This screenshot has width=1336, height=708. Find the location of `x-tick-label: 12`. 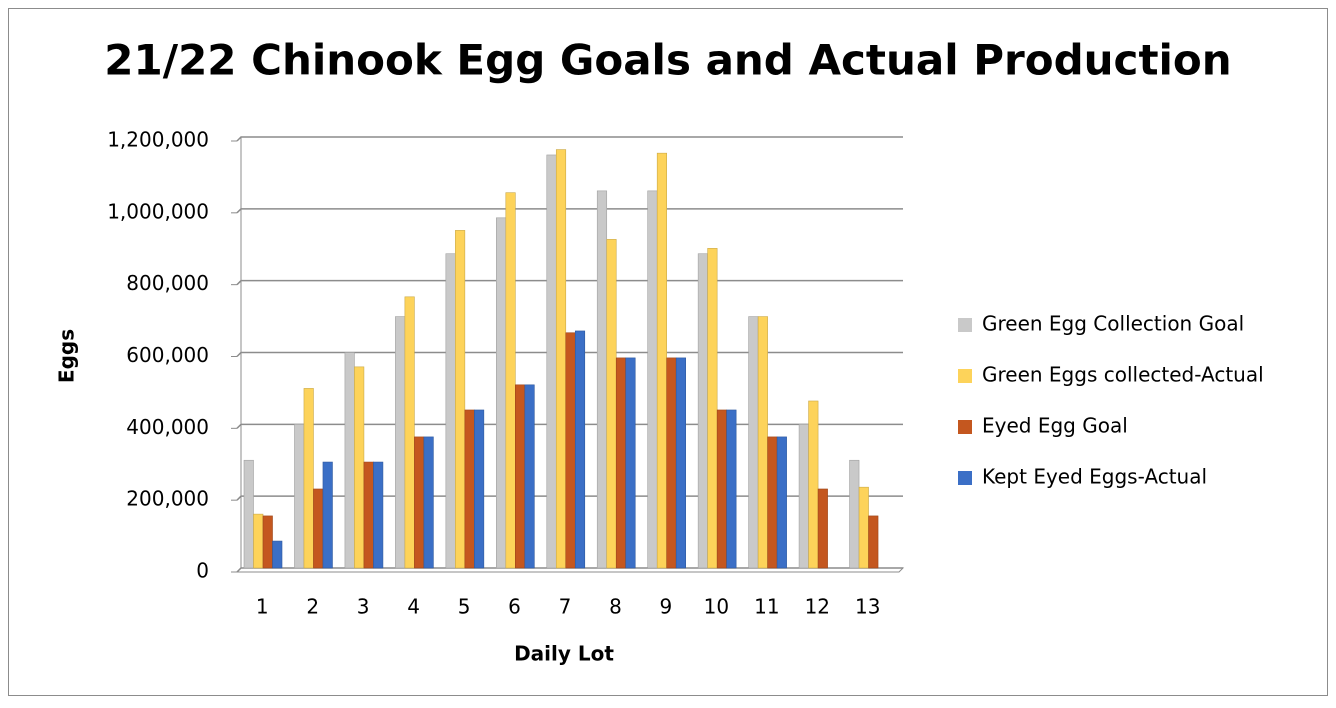

x-tick-label: 12 is located at coordinates (817, 607).